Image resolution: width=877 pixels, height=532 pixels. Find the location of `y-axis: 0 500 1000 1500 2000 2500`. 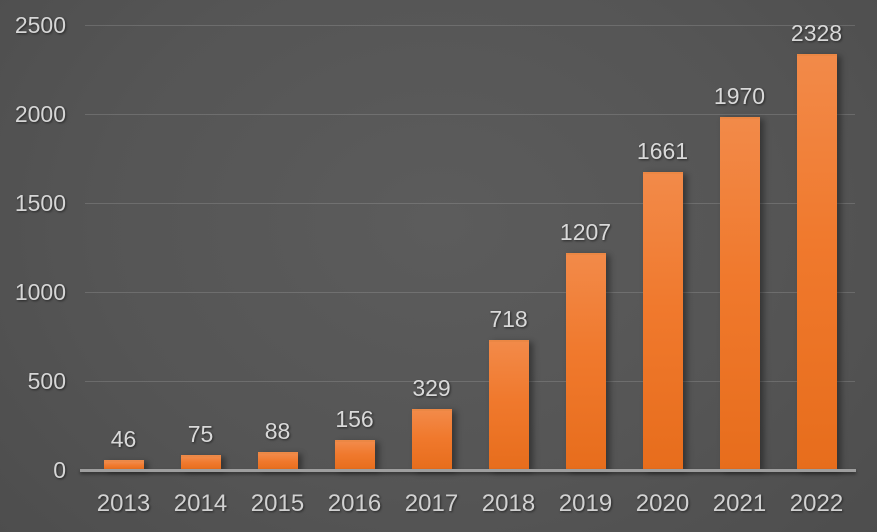

y-axis: 0 500 1000 1500 2000 2500 is located at coordinates (33, 266).